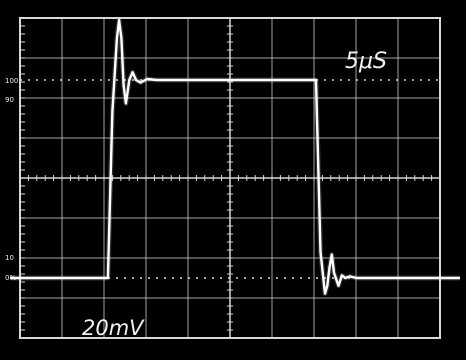 This screenshot has width=466, height=360. Describe the element at coordinates (11, 81) in the screenshot. I see `y-marker-label: 100` at that location.